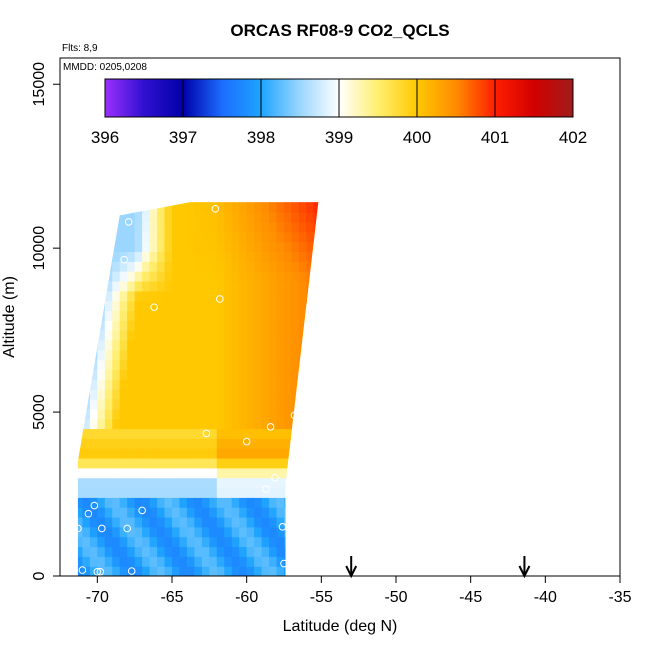 The height and width of the screenshot is (650, 650). What do you see at coordinates (359, 590) in the screenshot?
I see `x-axis: -70 -65 -60 -55 -50 -45 -40 -35` at bounding box center [359, 590].